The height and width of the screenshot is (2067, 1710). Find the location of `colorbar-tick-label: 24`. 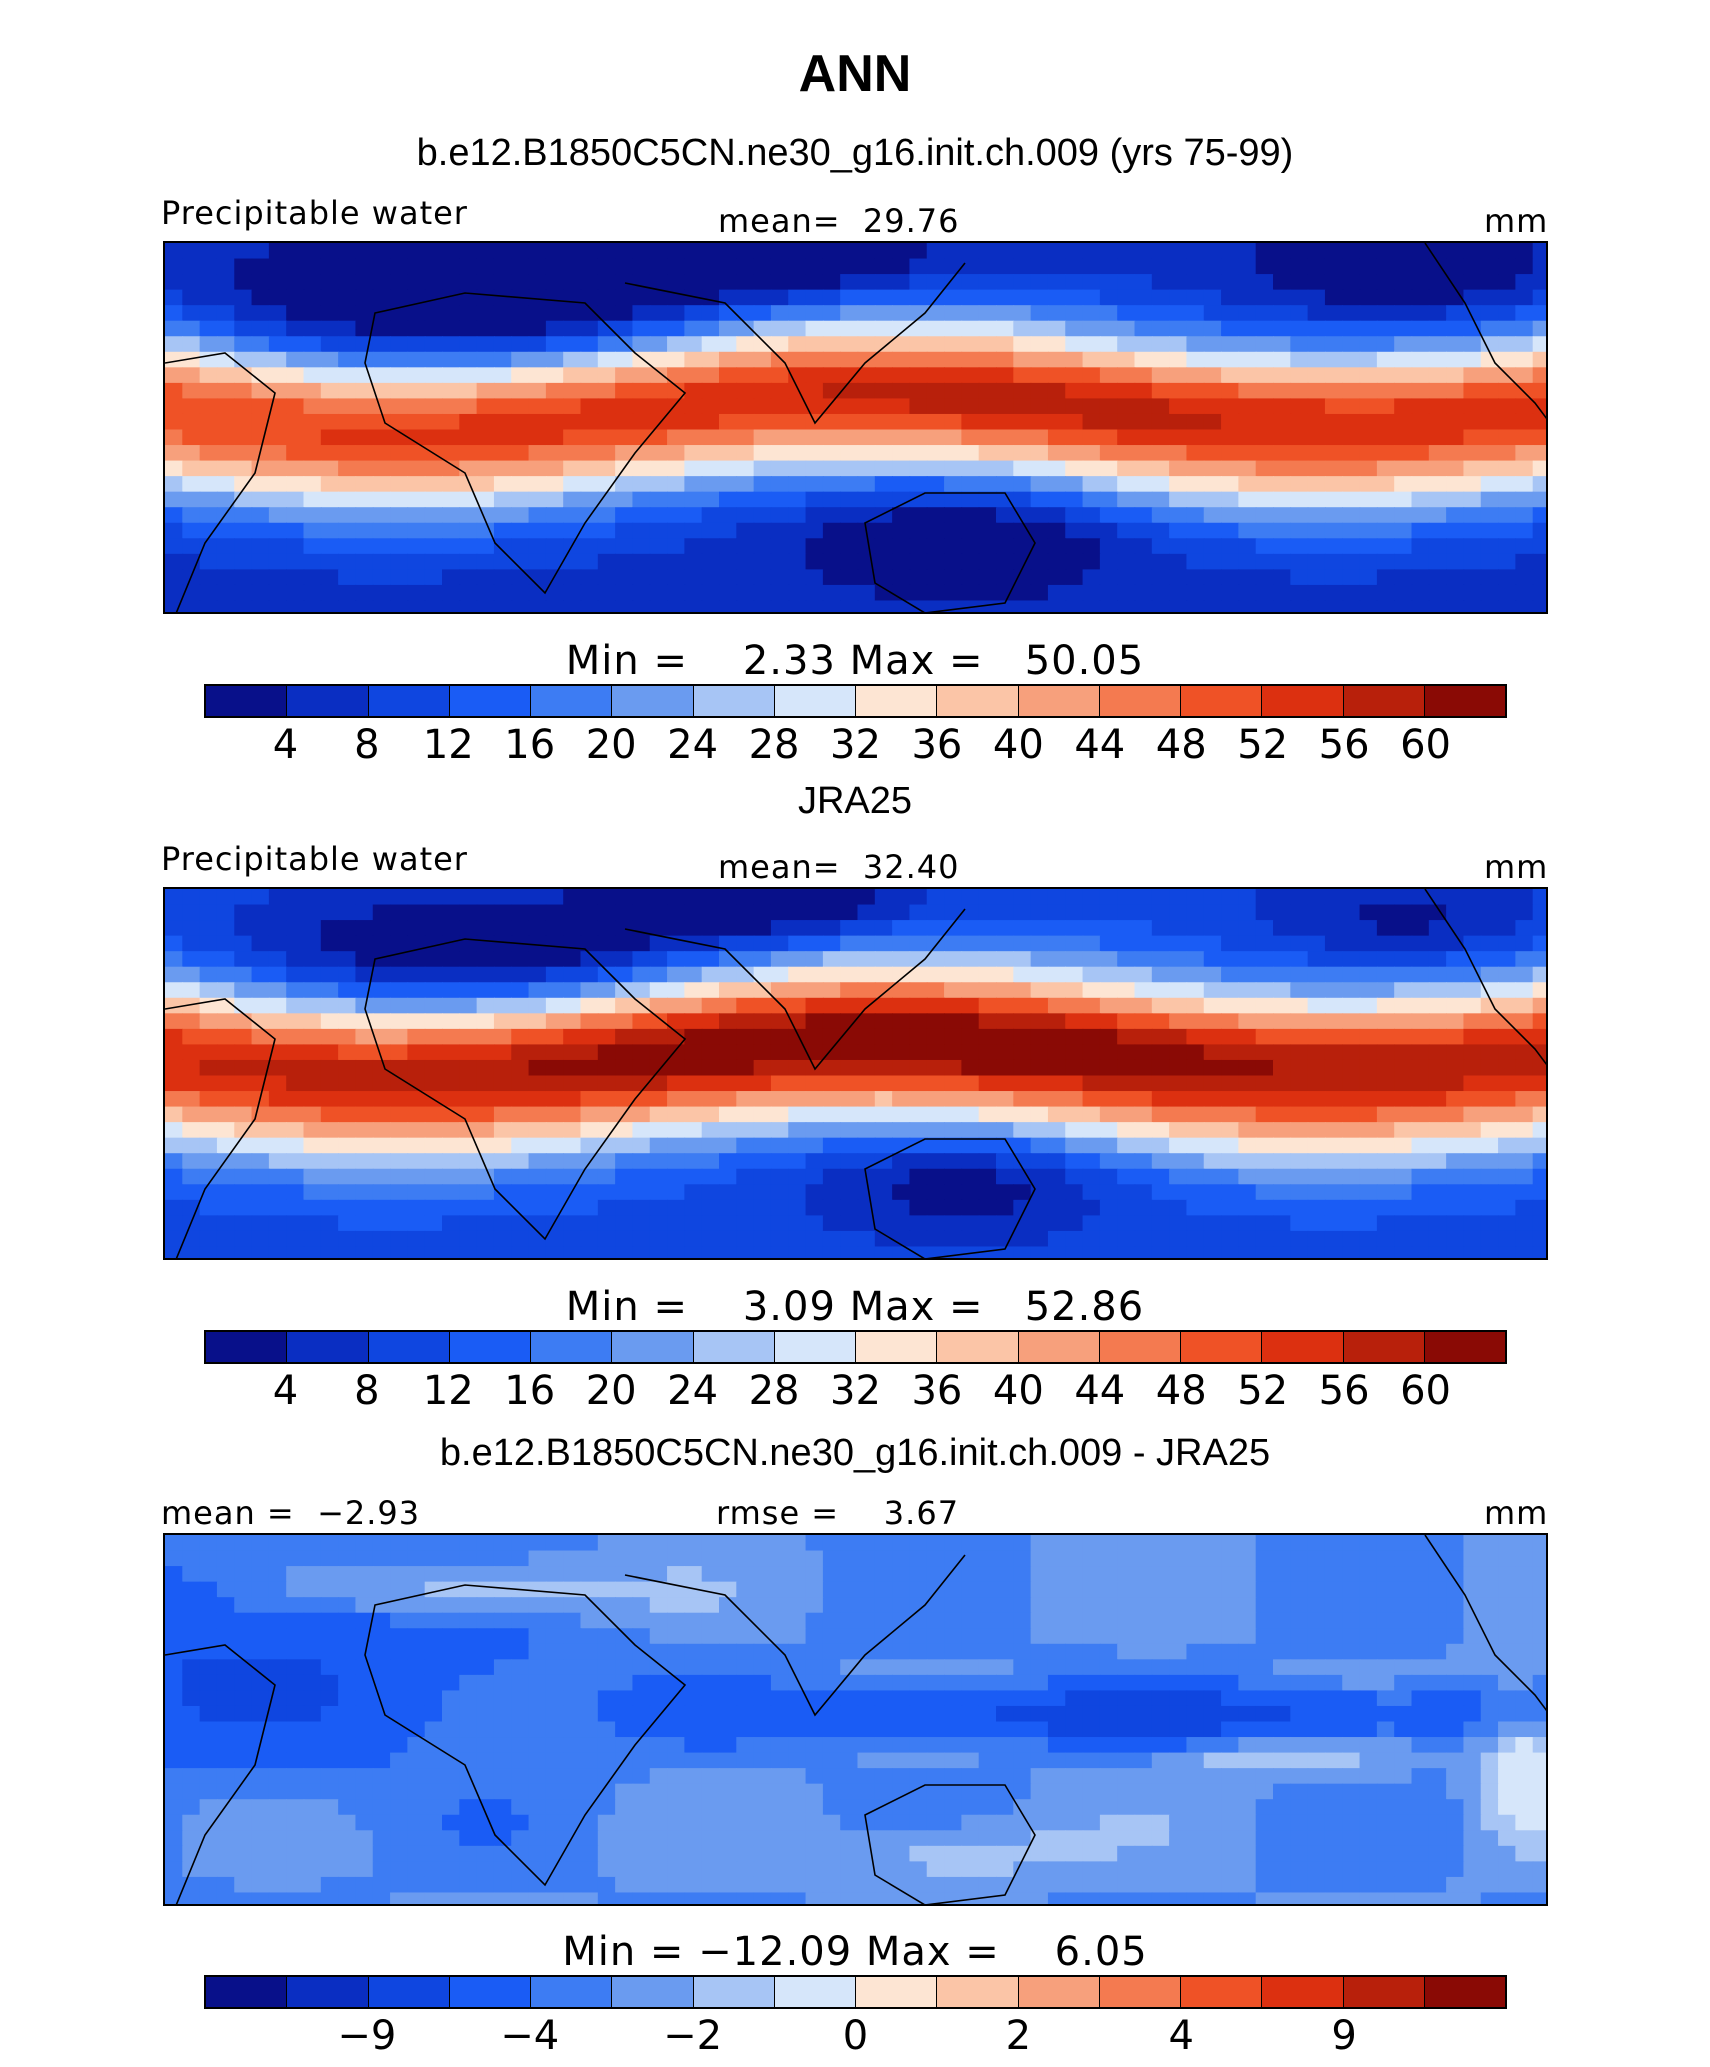

colorbar-tick-label: 24 is located at coordinates (693, 745).